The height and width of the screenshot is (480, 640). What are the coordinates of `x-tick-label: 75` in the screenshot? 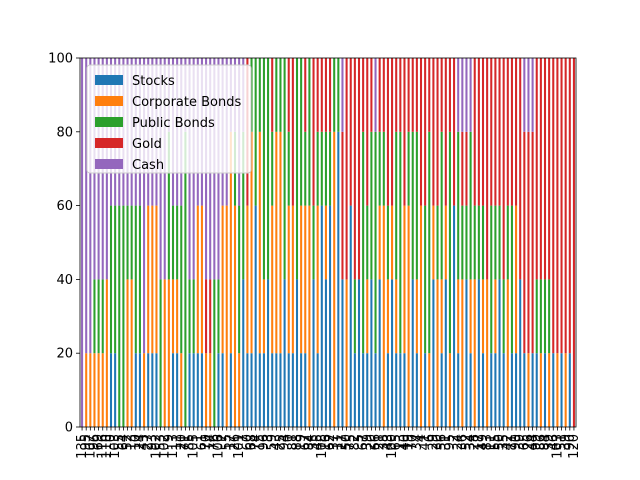 It's located at (351, 442).